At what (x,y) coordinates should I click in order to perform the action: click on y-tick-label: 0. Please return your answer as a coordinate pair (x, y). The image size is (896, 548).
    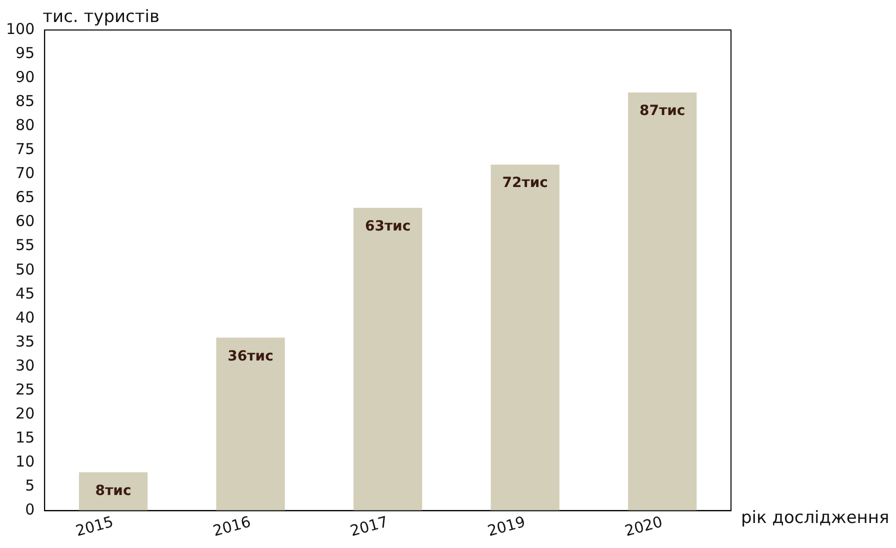
    Looking at the image, I should click on (30, 509).